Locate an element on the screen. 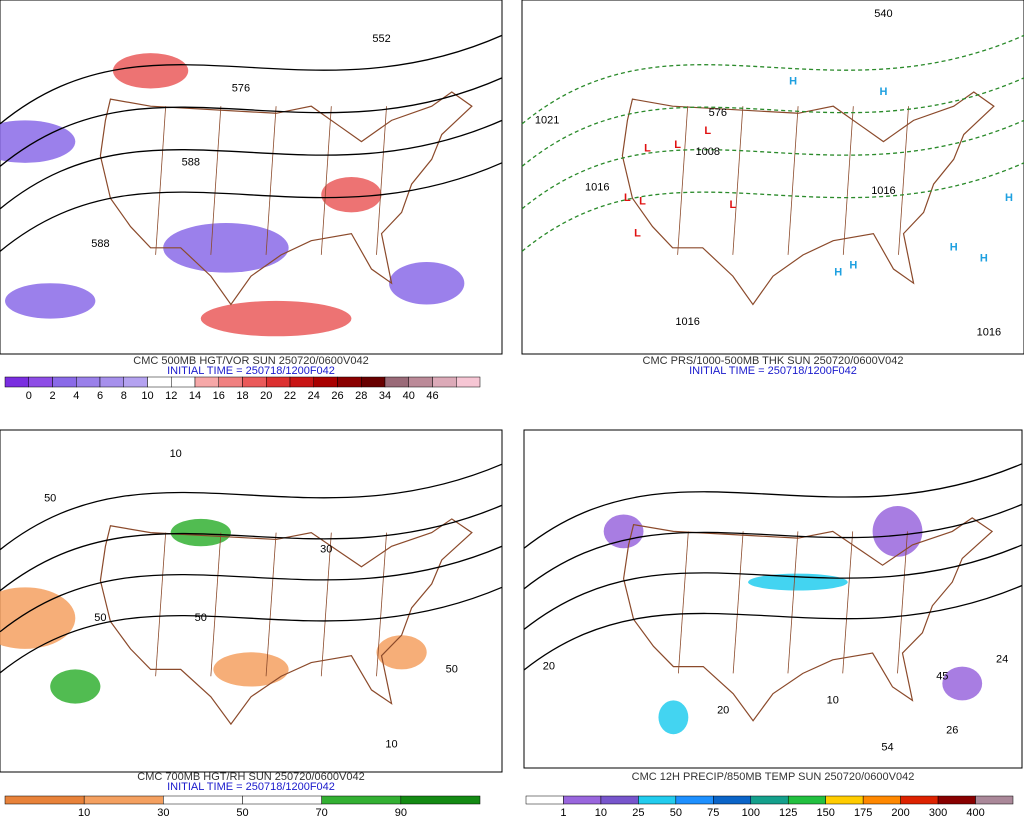 The height and width of the screenshot is (819, 1024). colorbar-label: 50 is located at coordinates (676, 813).